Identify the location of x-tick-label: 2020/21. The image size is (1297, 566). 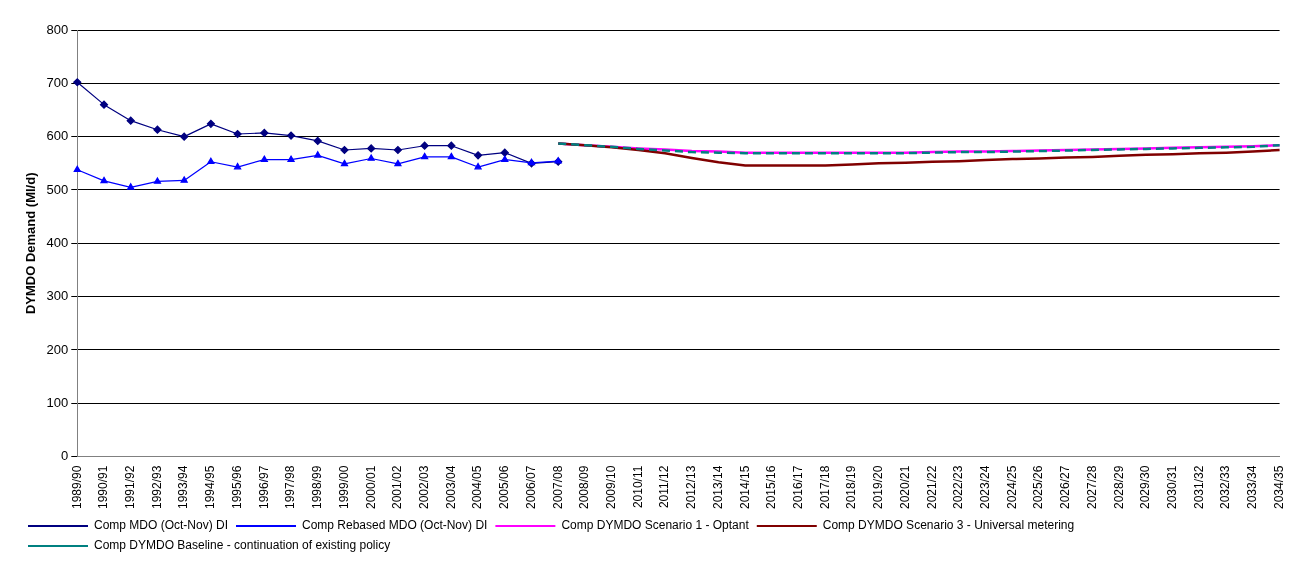
(904, 487).